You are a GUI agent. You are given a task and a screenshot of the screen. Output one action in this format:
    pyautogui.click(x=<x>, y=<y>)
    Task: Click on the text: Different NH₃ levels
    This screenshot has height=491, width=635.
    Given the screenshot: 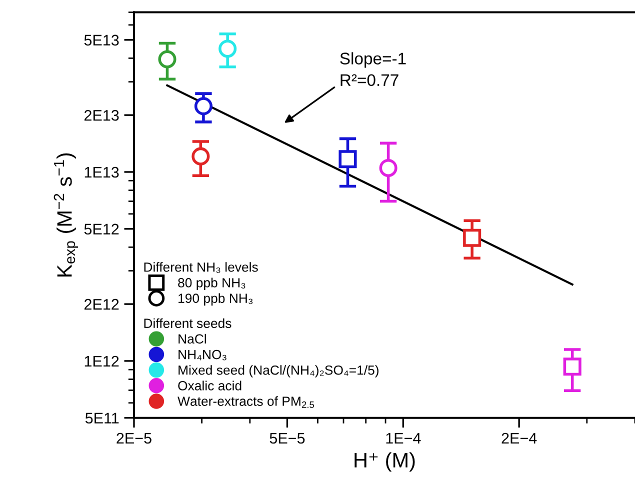 What is the action you would take?
    pyautogui.click(x=201, y=267)
    